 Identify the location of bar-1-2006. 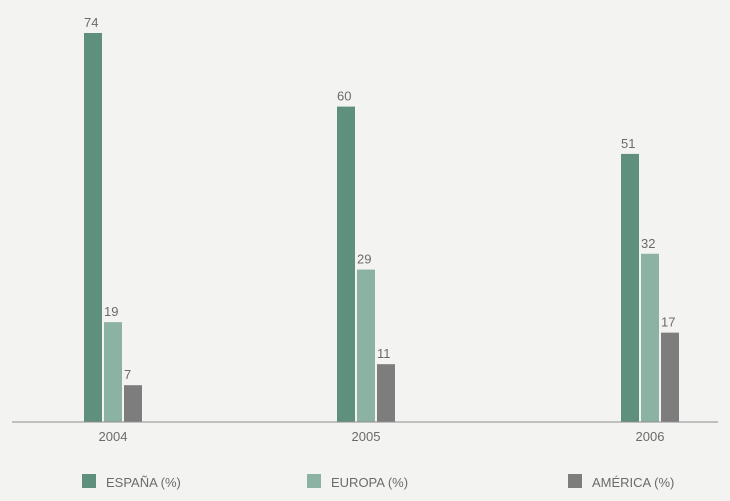
(630, 288).